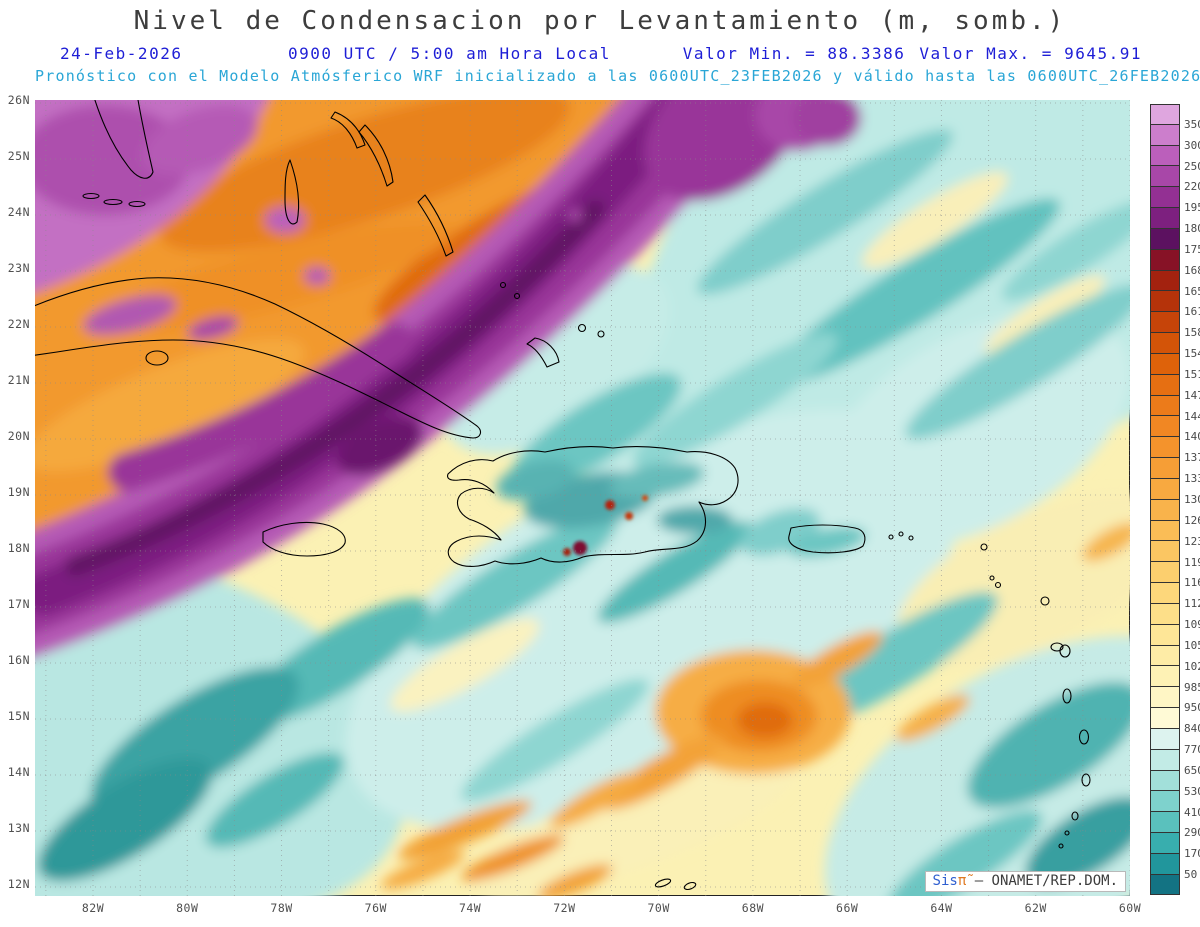  Describe the element at coordinates (1192, 791) in the screenshot. I see `colorbar-tick-label: 530` at that location.